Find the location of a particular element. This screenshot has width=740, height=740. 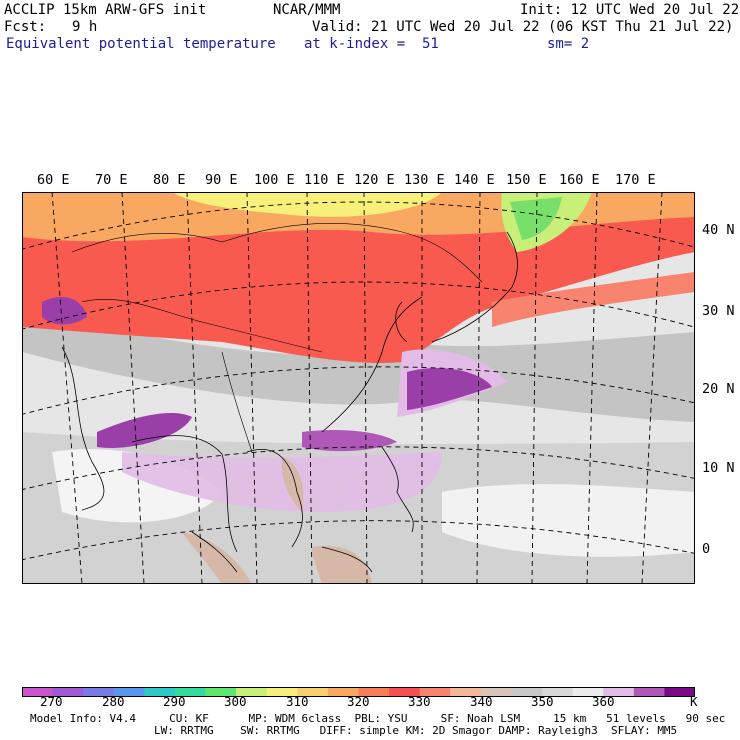

lon-label: 170 E is located at coordinates (635, 180).